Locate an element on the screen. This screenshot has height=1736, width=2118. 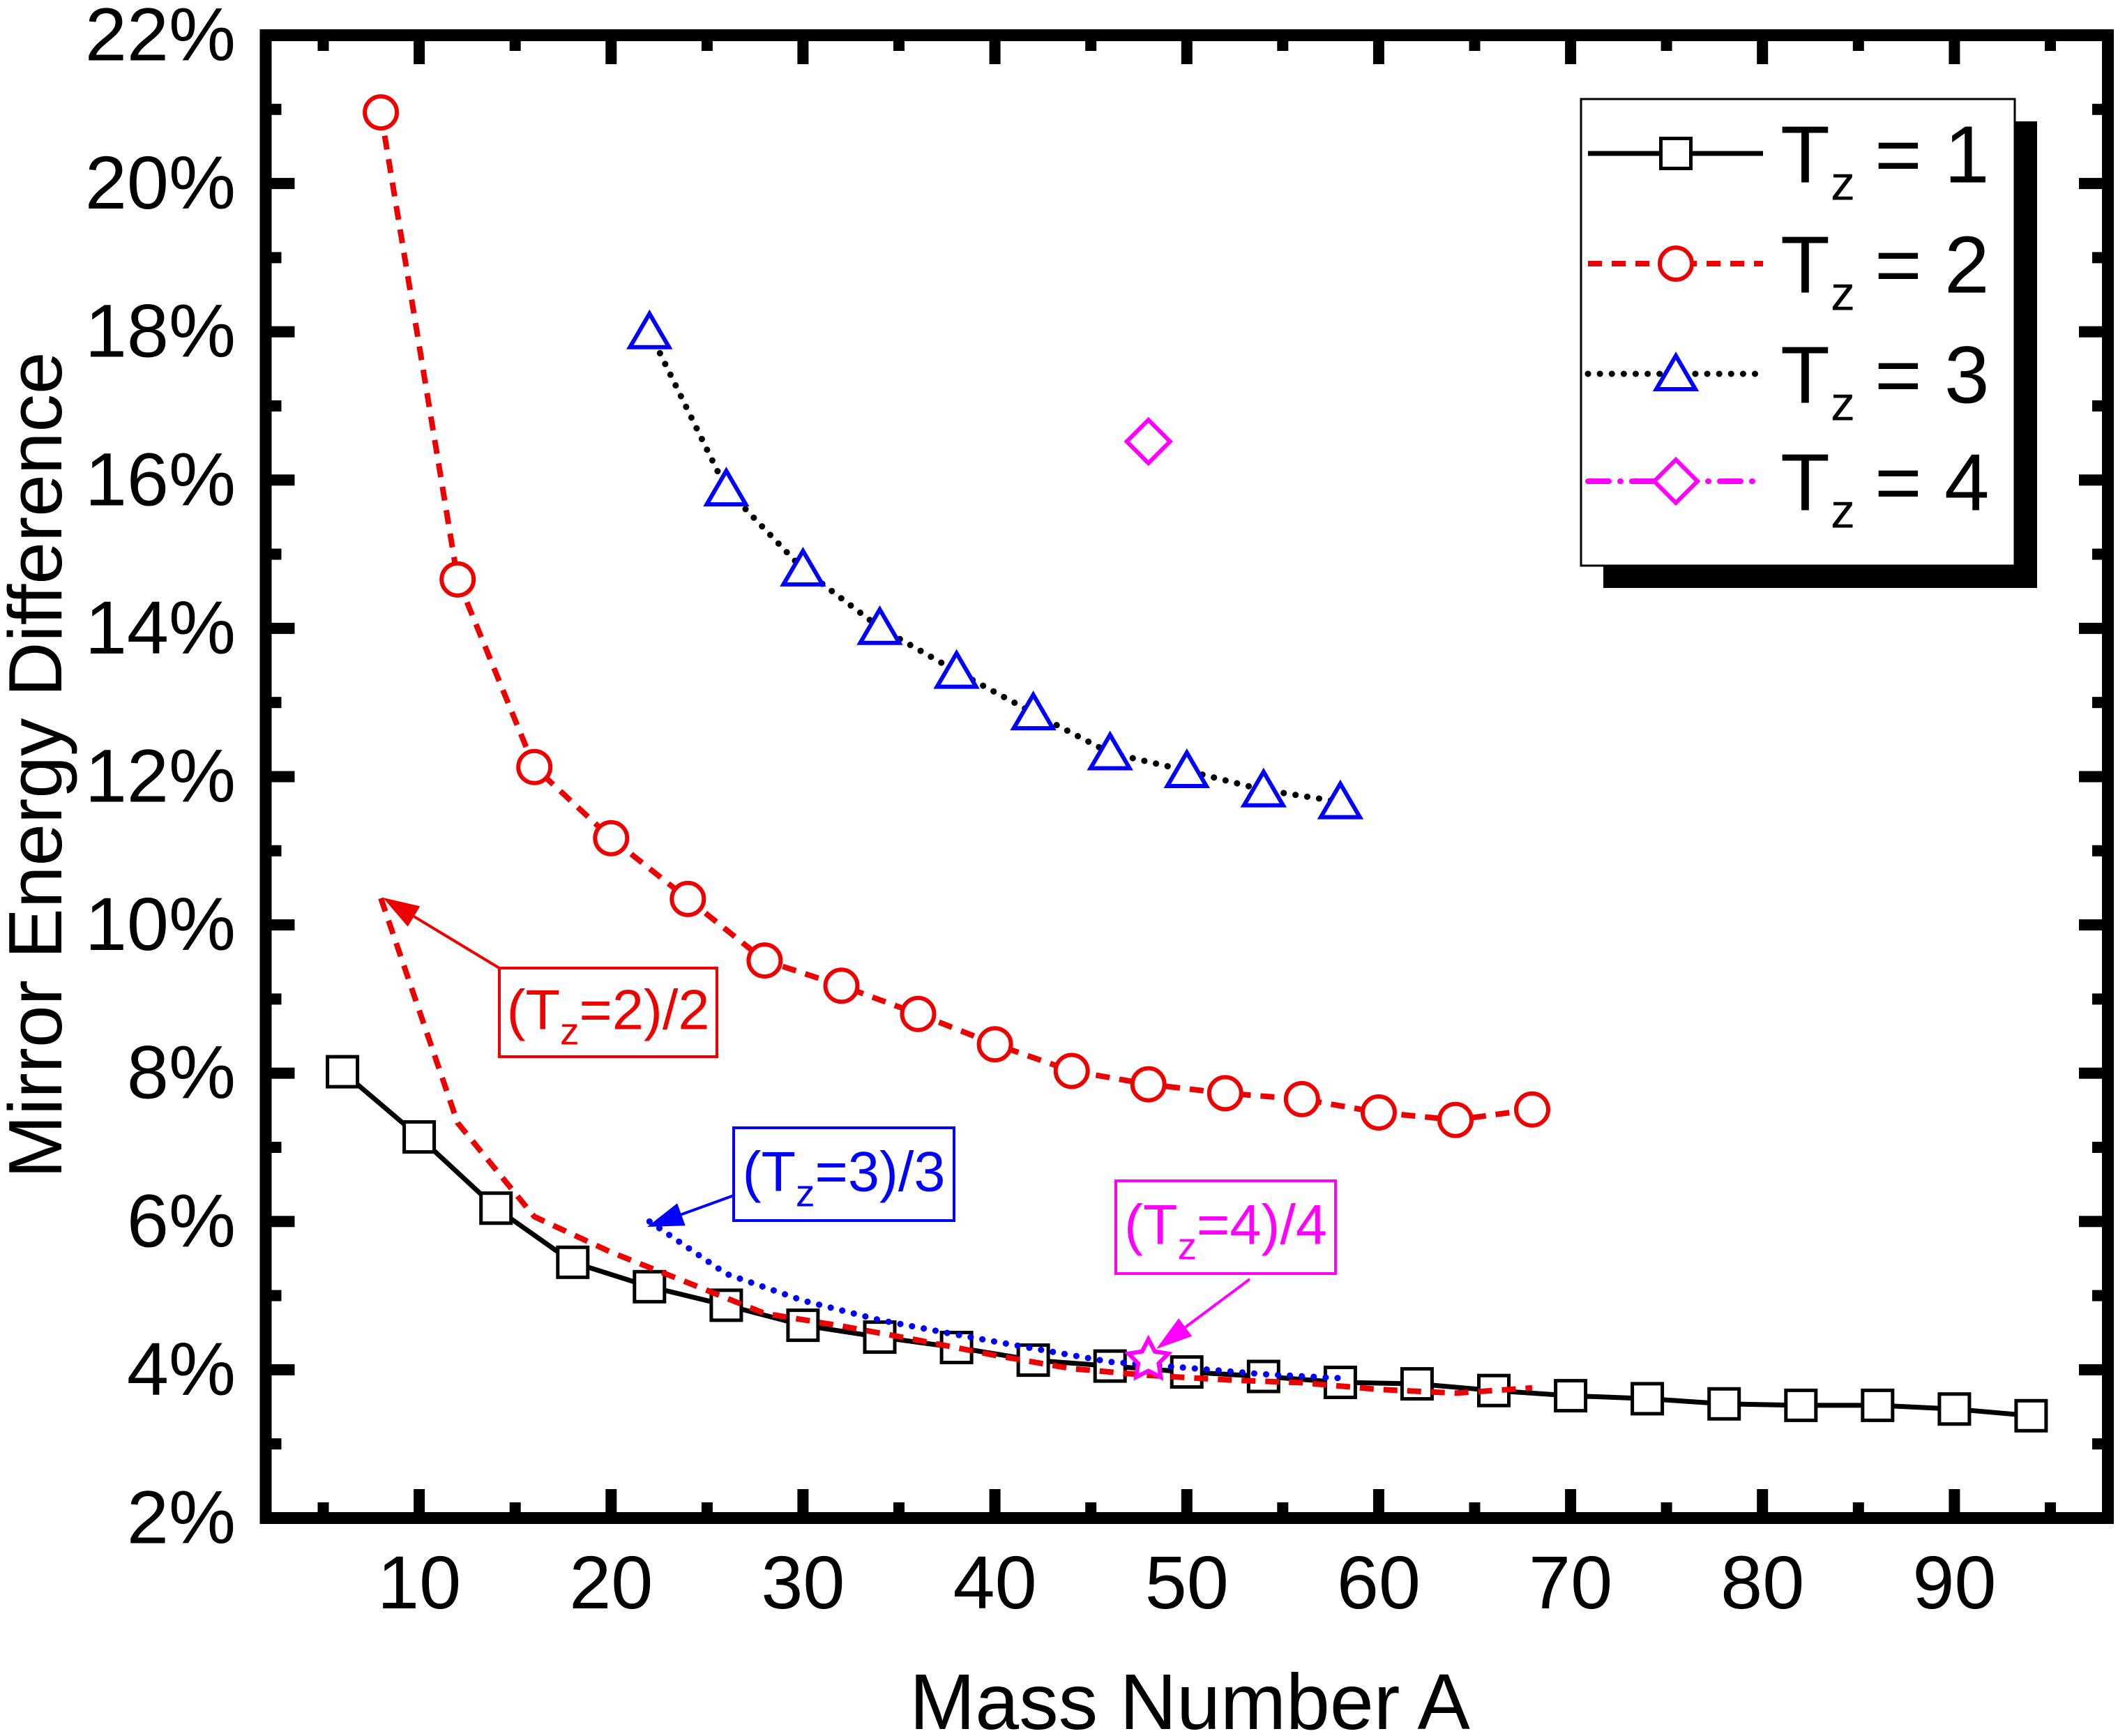
svg-text: (Tz=2)/2 is located at coordinates (608, 1016).